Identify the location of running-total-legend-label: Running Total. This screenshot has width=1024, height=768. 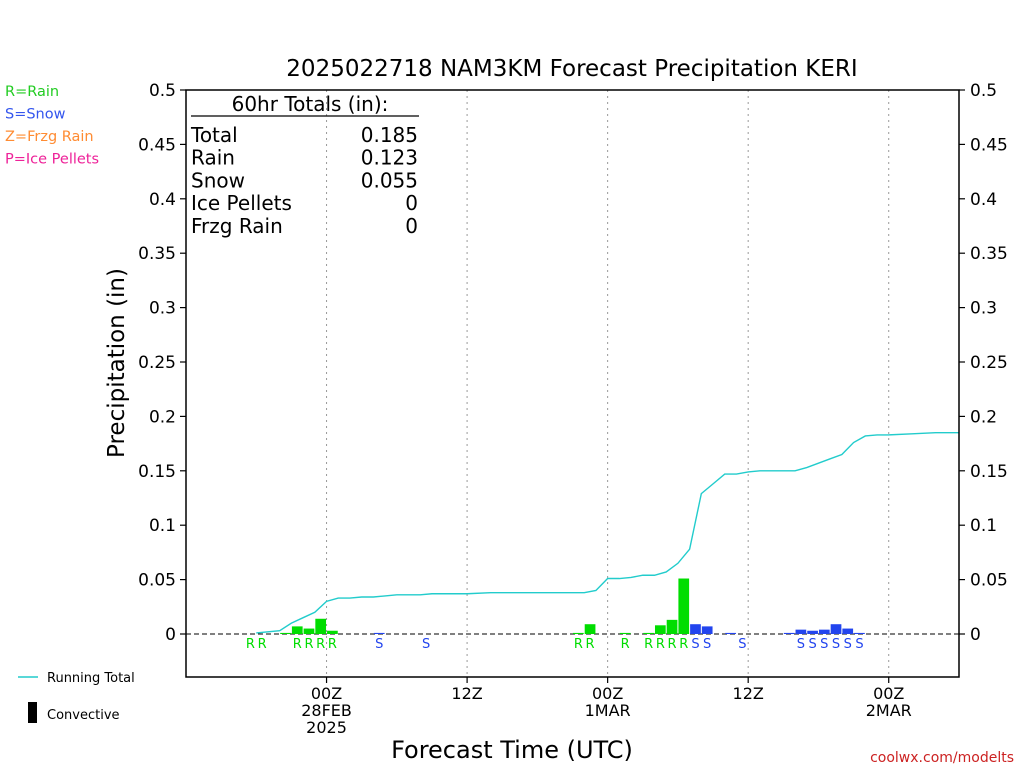
(91, 678).